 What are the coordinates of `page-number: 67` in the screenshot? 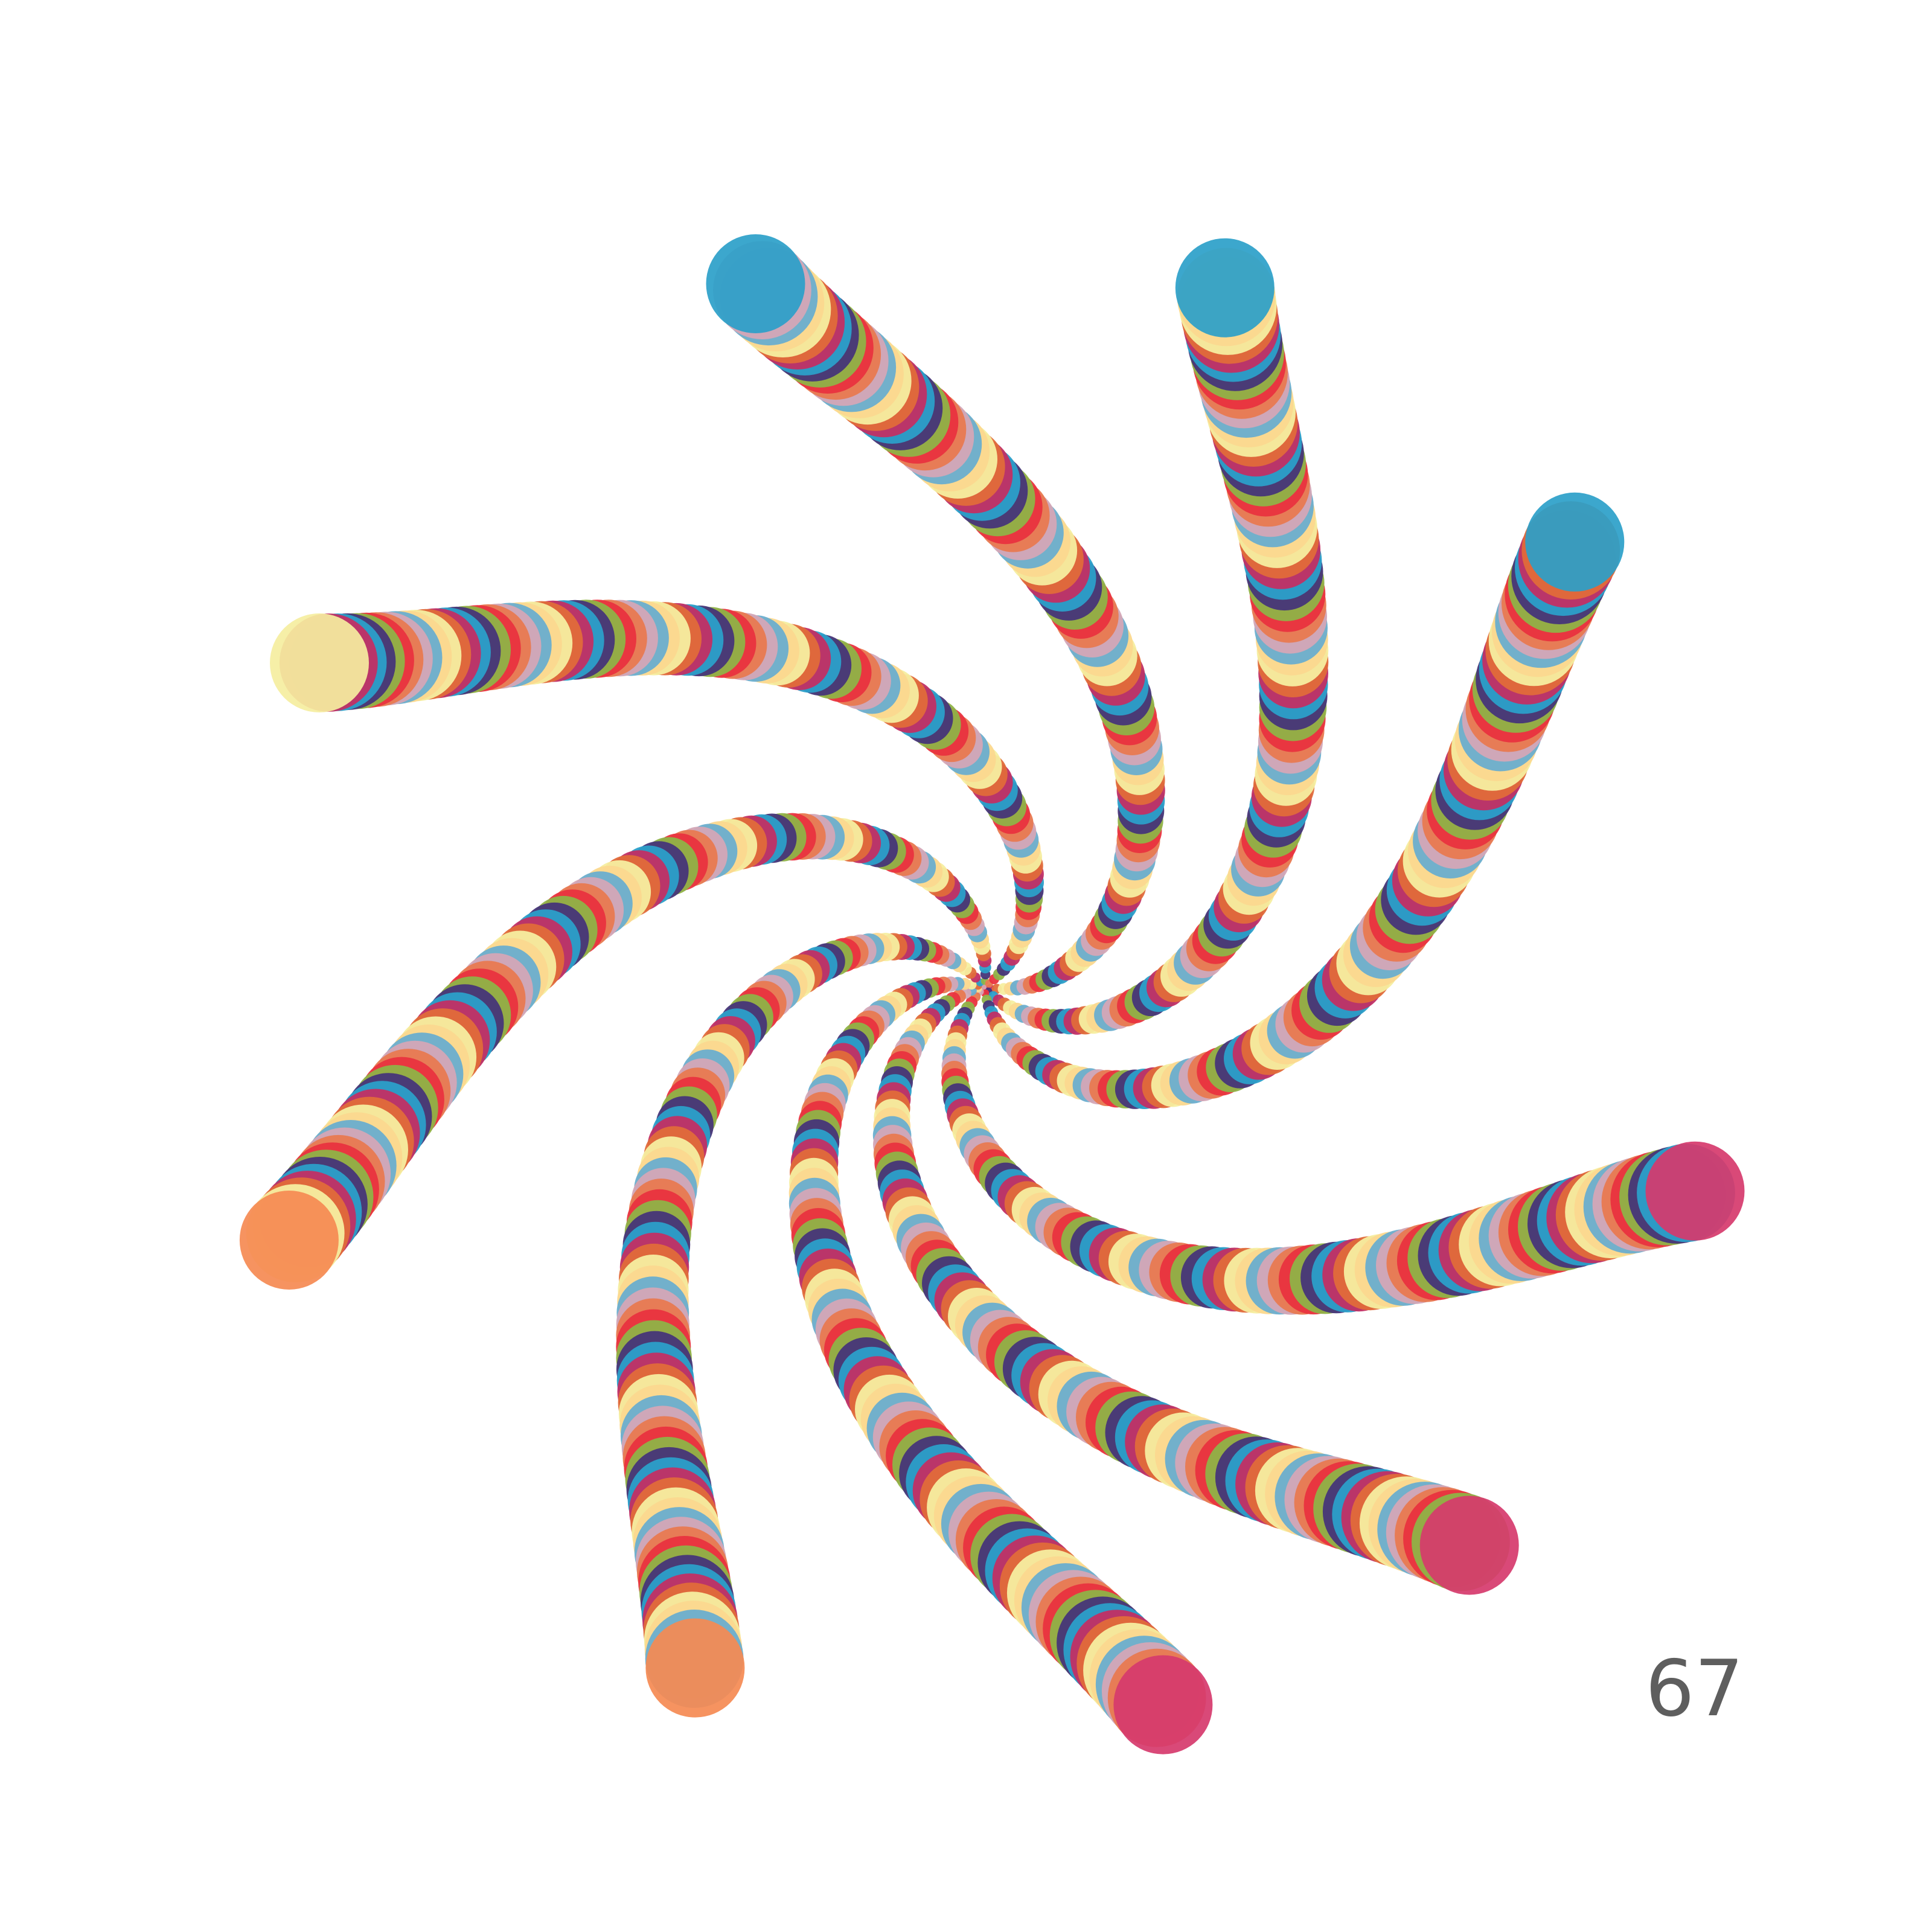 It's located at (1695, 1689).